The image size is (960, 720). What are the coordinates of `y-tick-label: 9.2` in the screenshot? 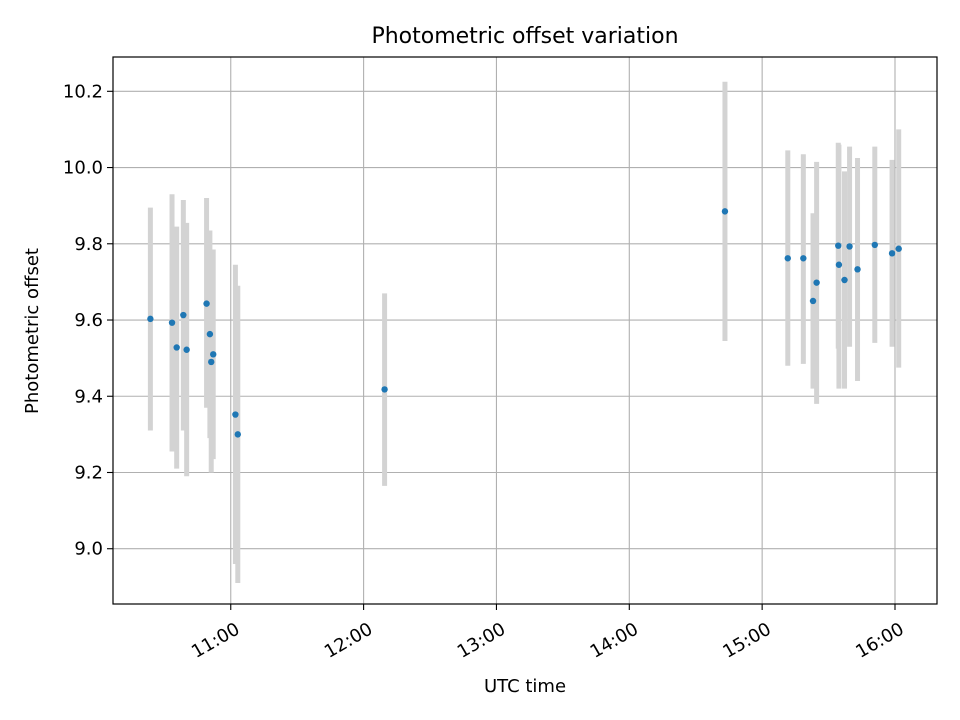 It's located at (88, 472).